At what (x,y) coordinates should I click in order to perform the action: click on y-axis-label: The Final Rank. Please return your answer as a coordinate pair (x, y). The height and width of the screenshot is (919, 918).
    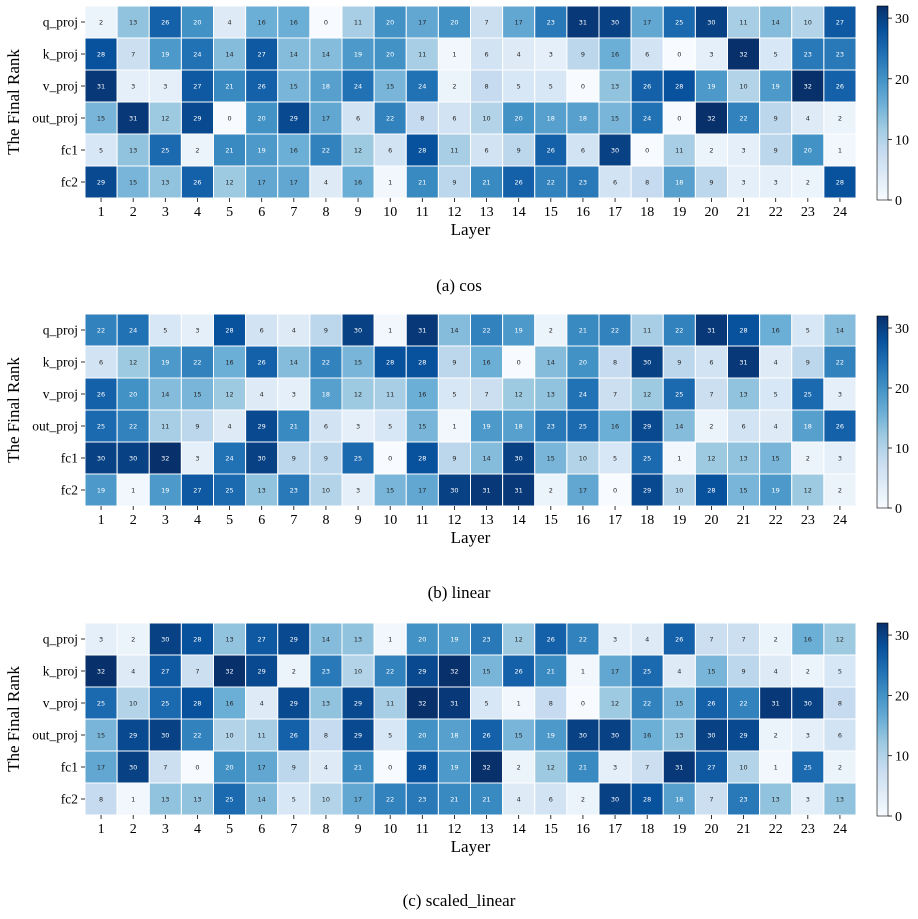
    Looking at the image, I should click on (13, 102).